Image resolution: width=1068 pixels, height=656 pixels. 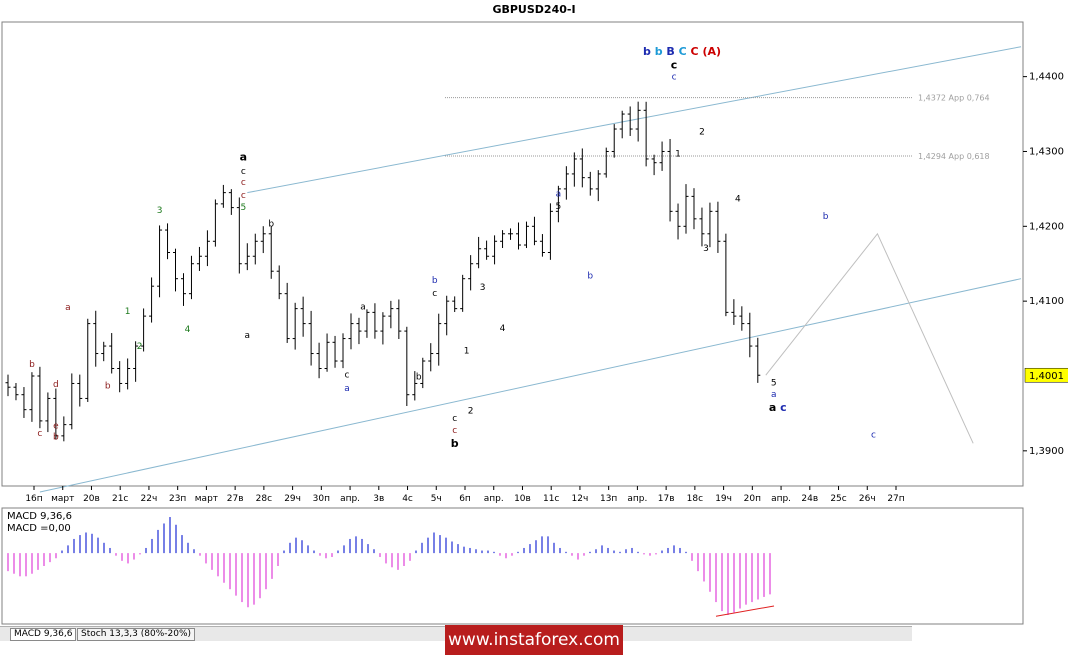 I want to click on wave-label: 2, so click(x=702, y=132).